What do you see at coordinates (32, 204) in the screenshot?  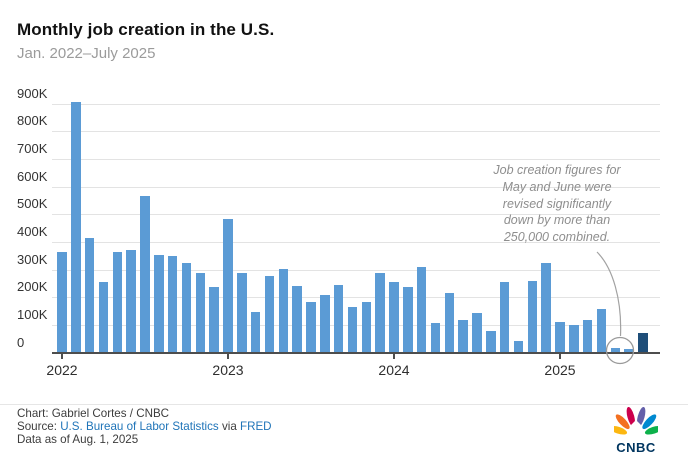 I see `y-axis-label: 500K` at bounding box center [32, 204].